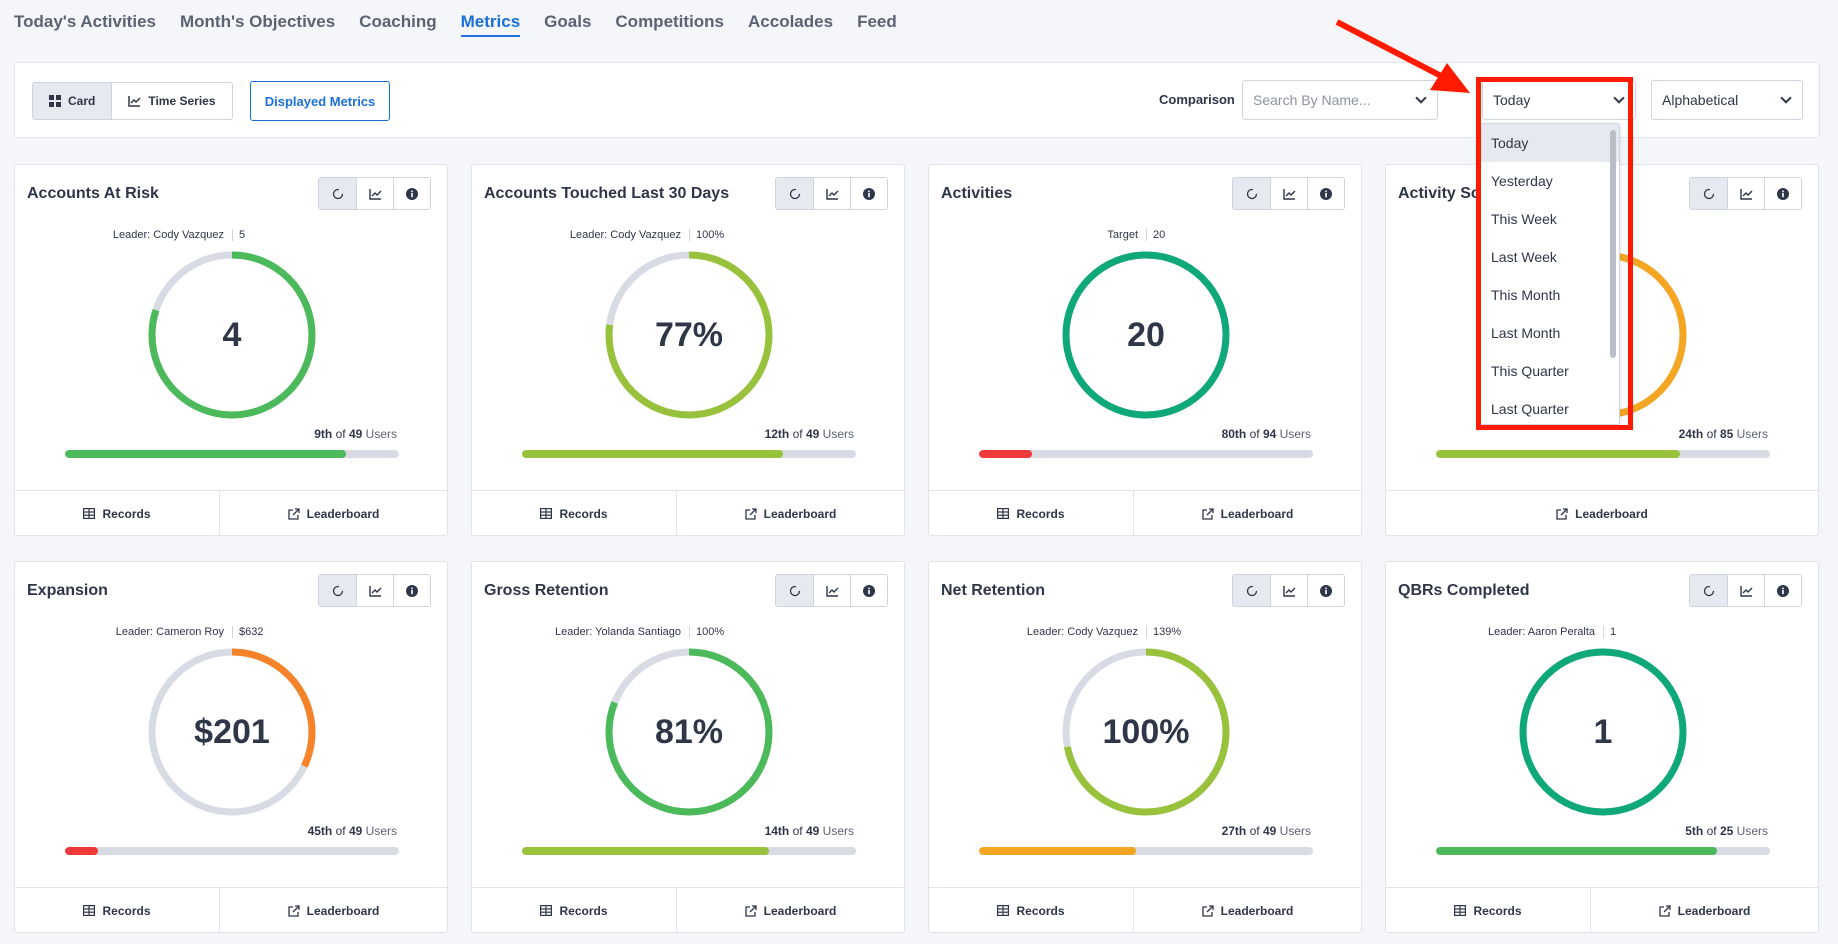  Describe the element at coordinates (85, 21) in the screenshot. I see `nav-item-today-s-activities: Today's Activities` at that location.